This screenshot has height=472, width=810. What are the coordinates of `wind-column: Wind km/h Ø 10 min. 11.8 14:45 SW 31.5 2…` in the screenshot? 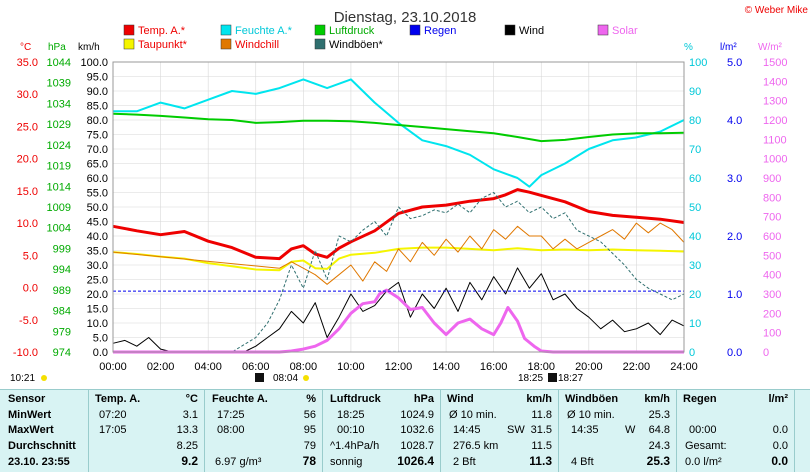 It's located at (500, 431).